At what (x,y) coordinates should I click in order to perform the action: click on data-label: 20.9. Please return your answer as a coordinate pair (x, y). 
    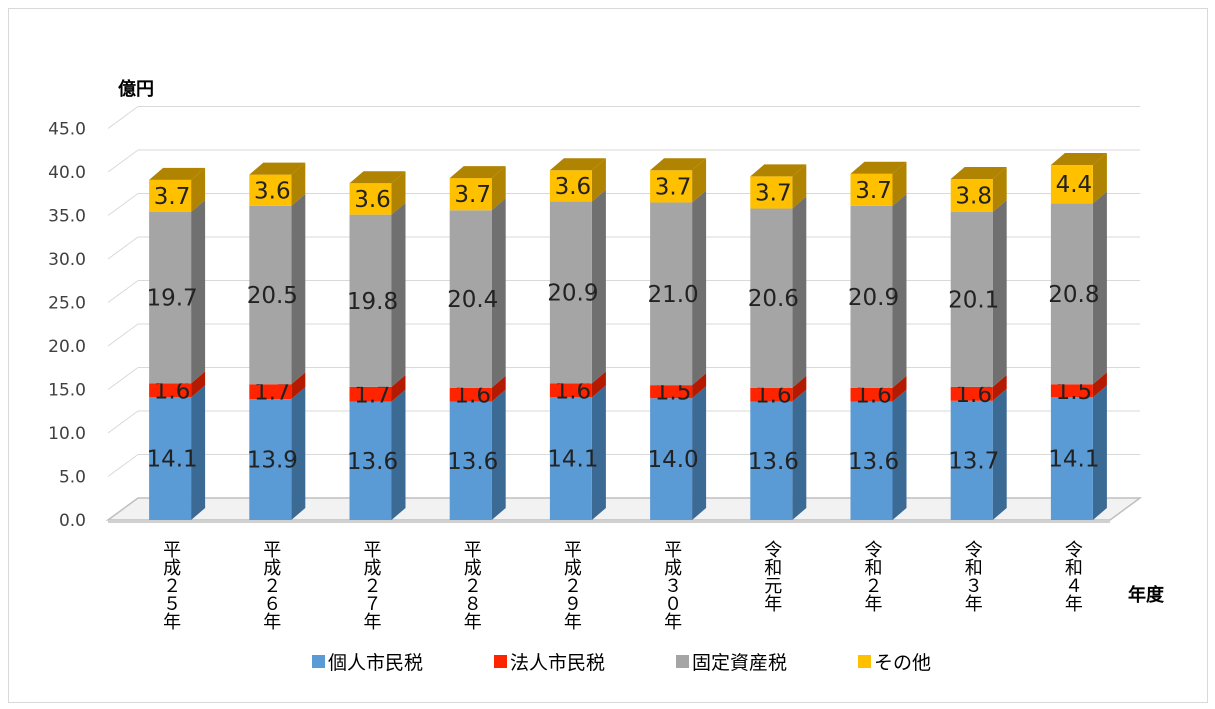
    Looking at the image, I should click on (873, 298).